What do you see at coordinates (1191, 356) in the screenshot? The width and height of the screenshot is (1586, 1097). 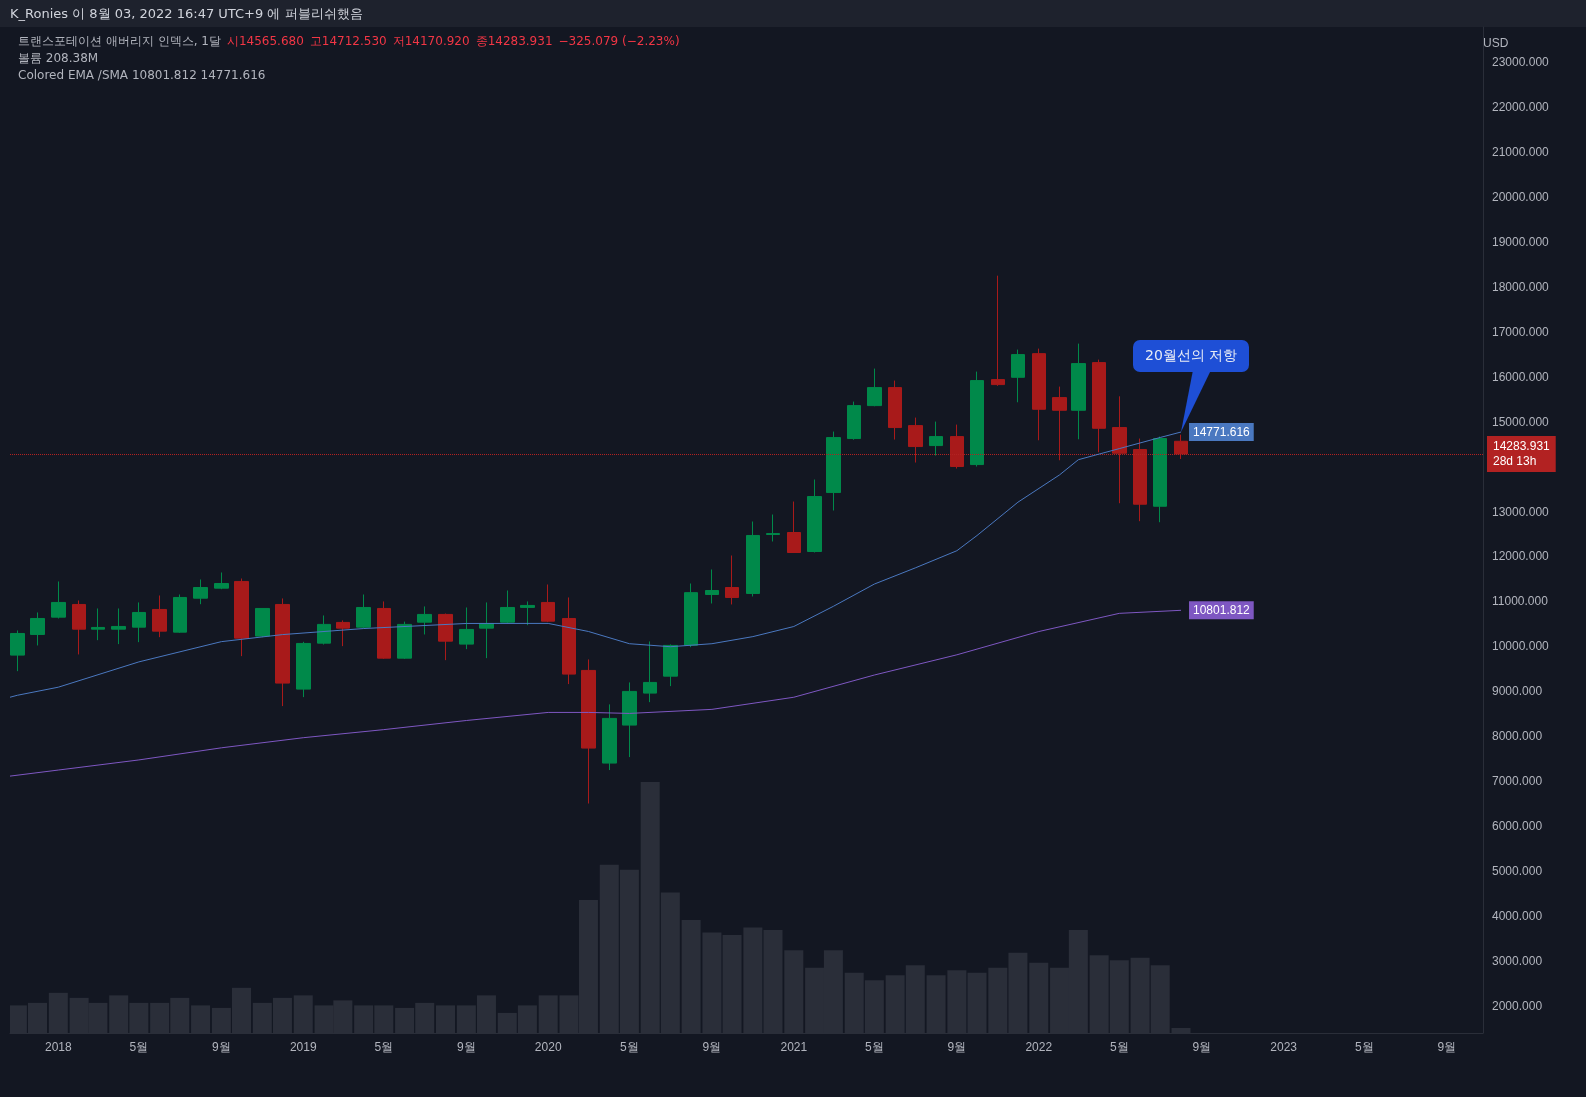 I see `annotation: 20월선의 저항` at bounding box center [1191, 356].